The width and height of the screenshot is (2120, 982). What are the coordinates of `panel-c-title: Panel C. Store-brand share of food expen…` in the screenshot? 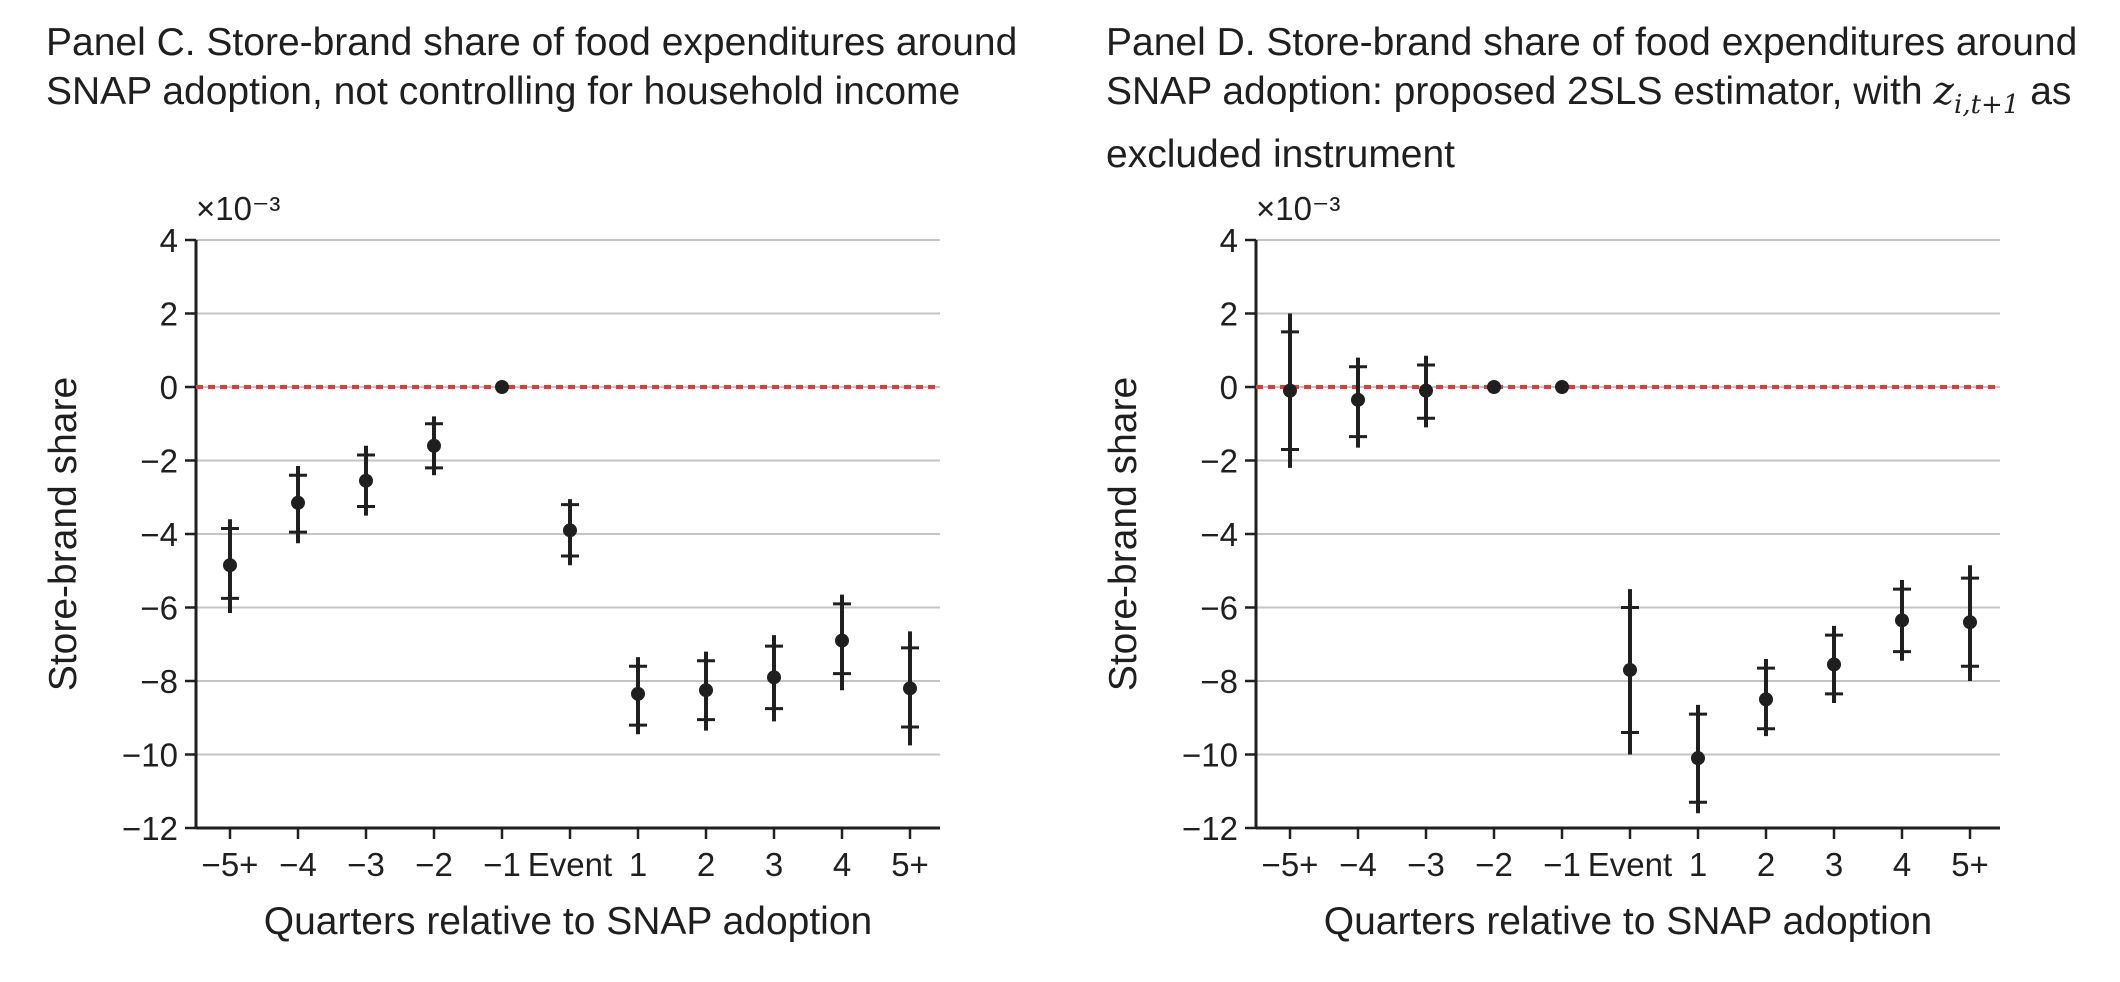 It's located at (532, 67).